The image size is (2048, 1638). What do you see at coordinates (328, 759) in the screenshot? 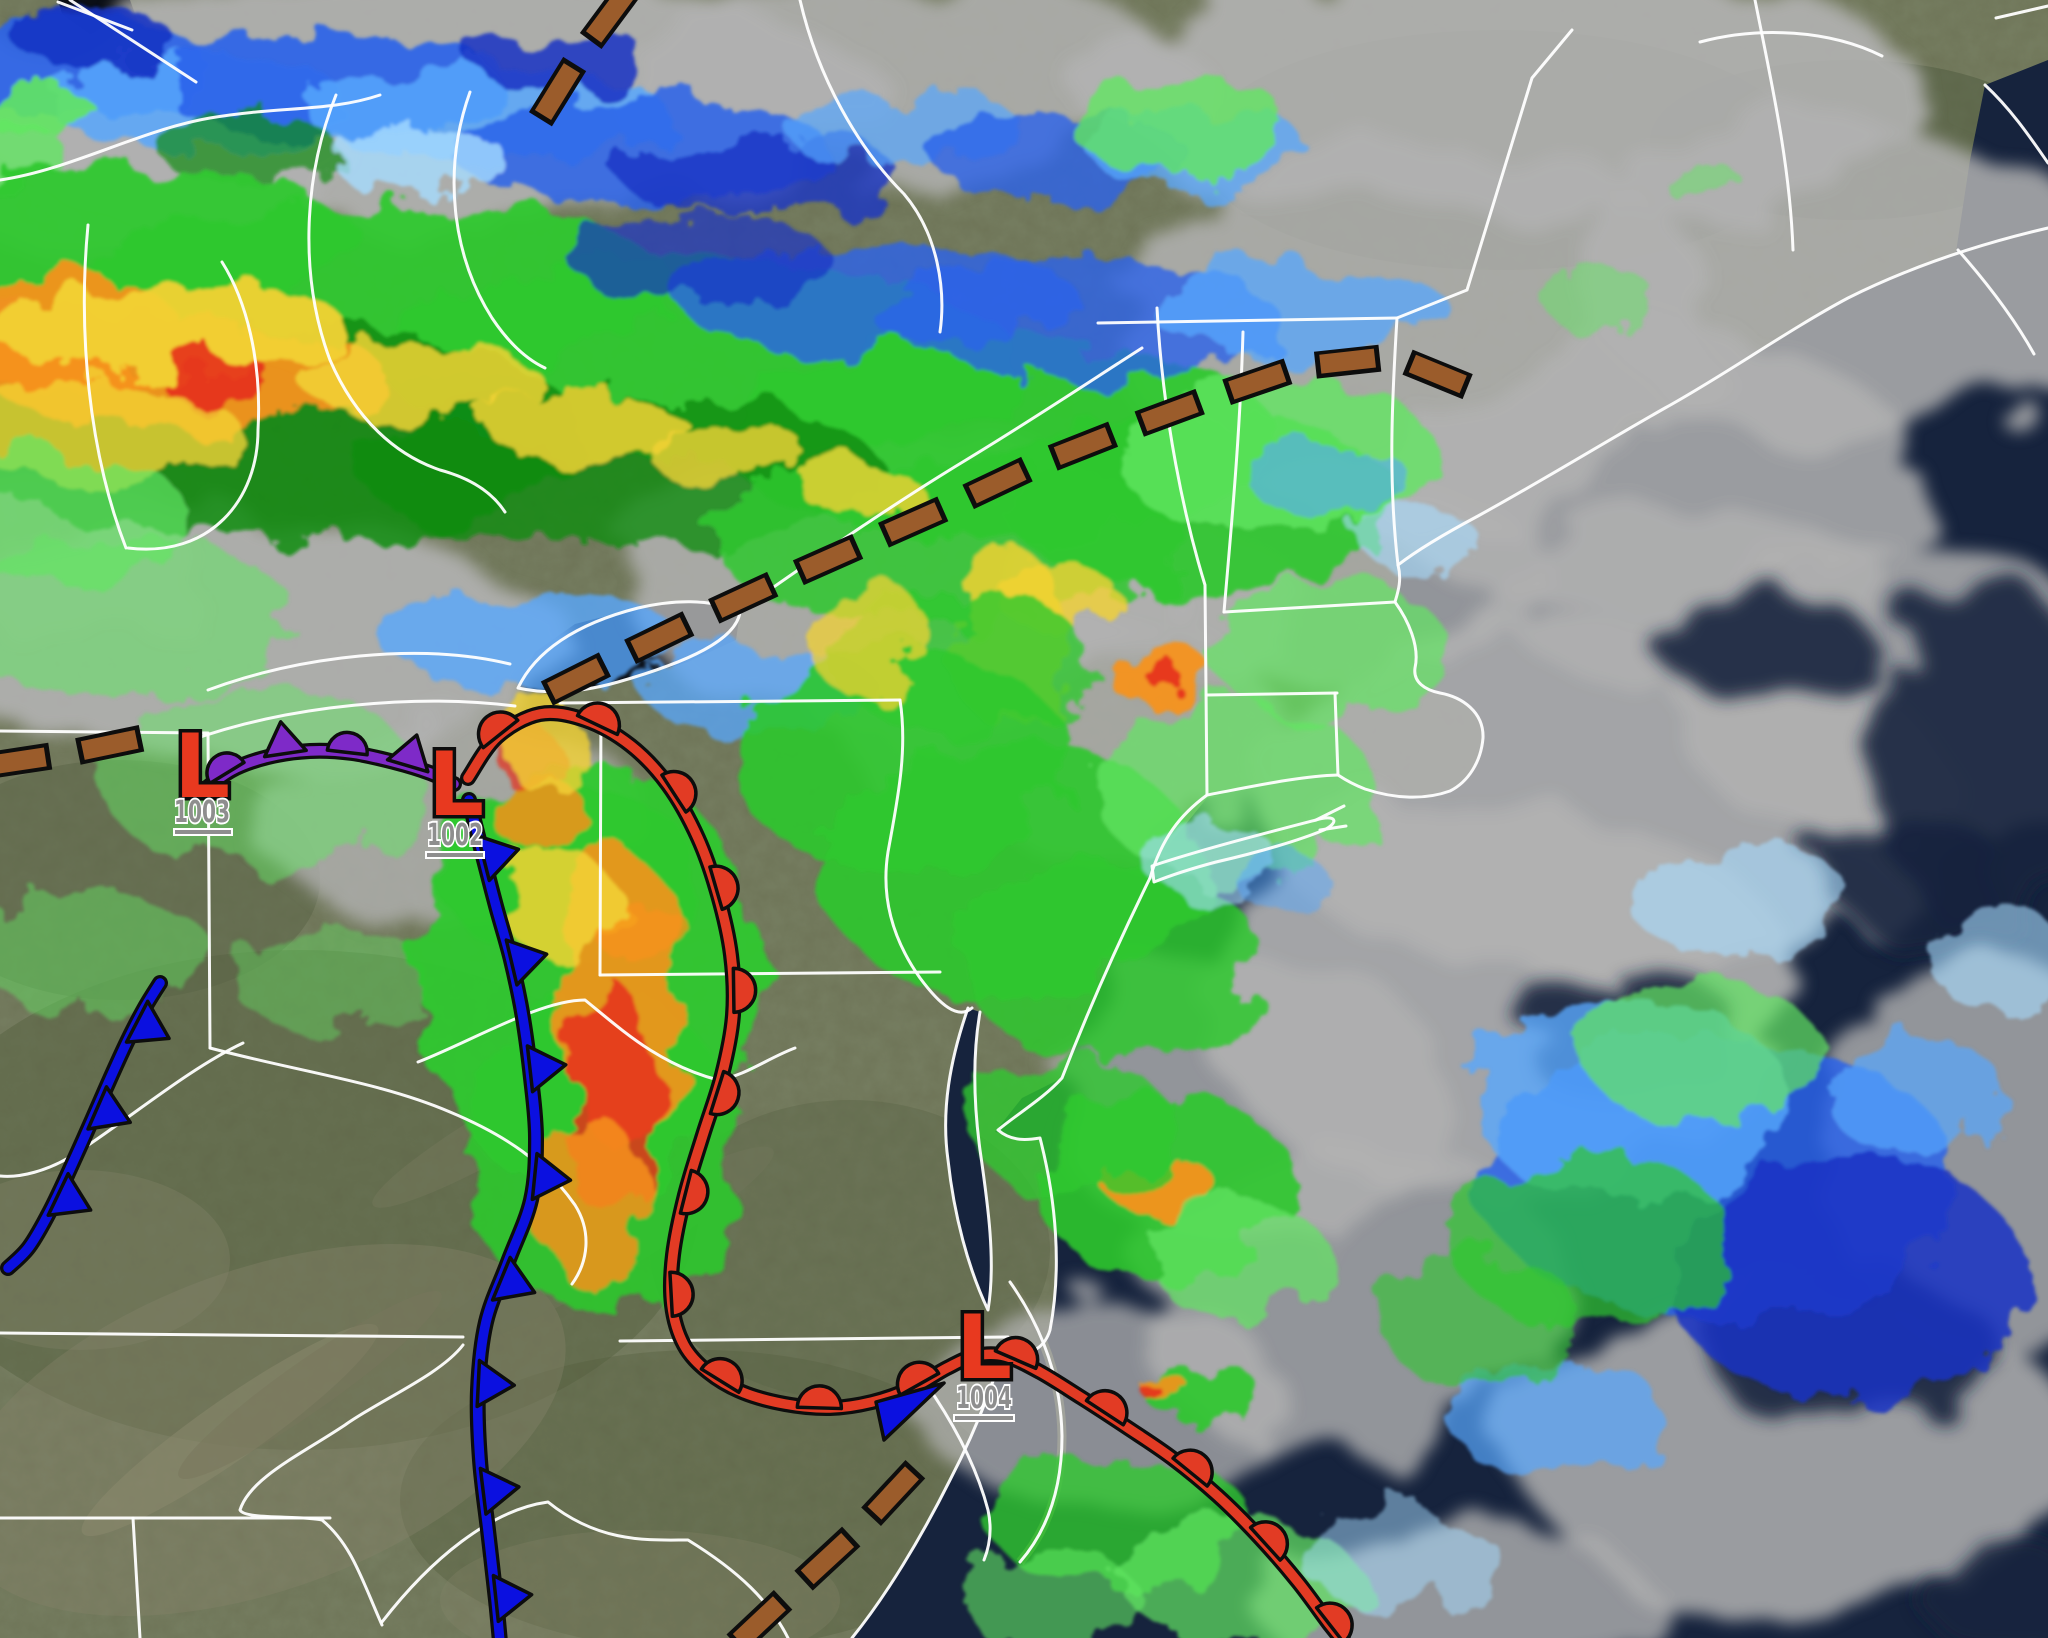
I see `occluded-front` at bounding box center [328, 759].